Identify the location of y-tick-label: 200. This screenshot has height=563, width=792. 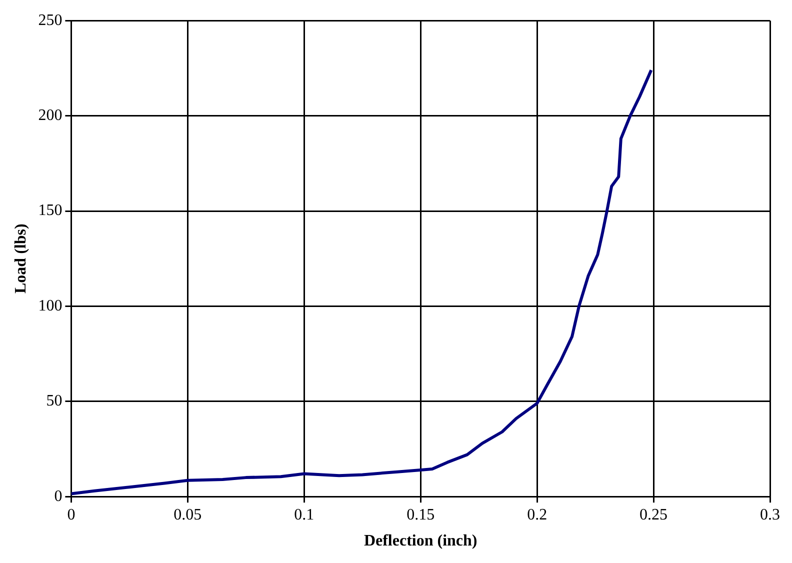
(50, 115).